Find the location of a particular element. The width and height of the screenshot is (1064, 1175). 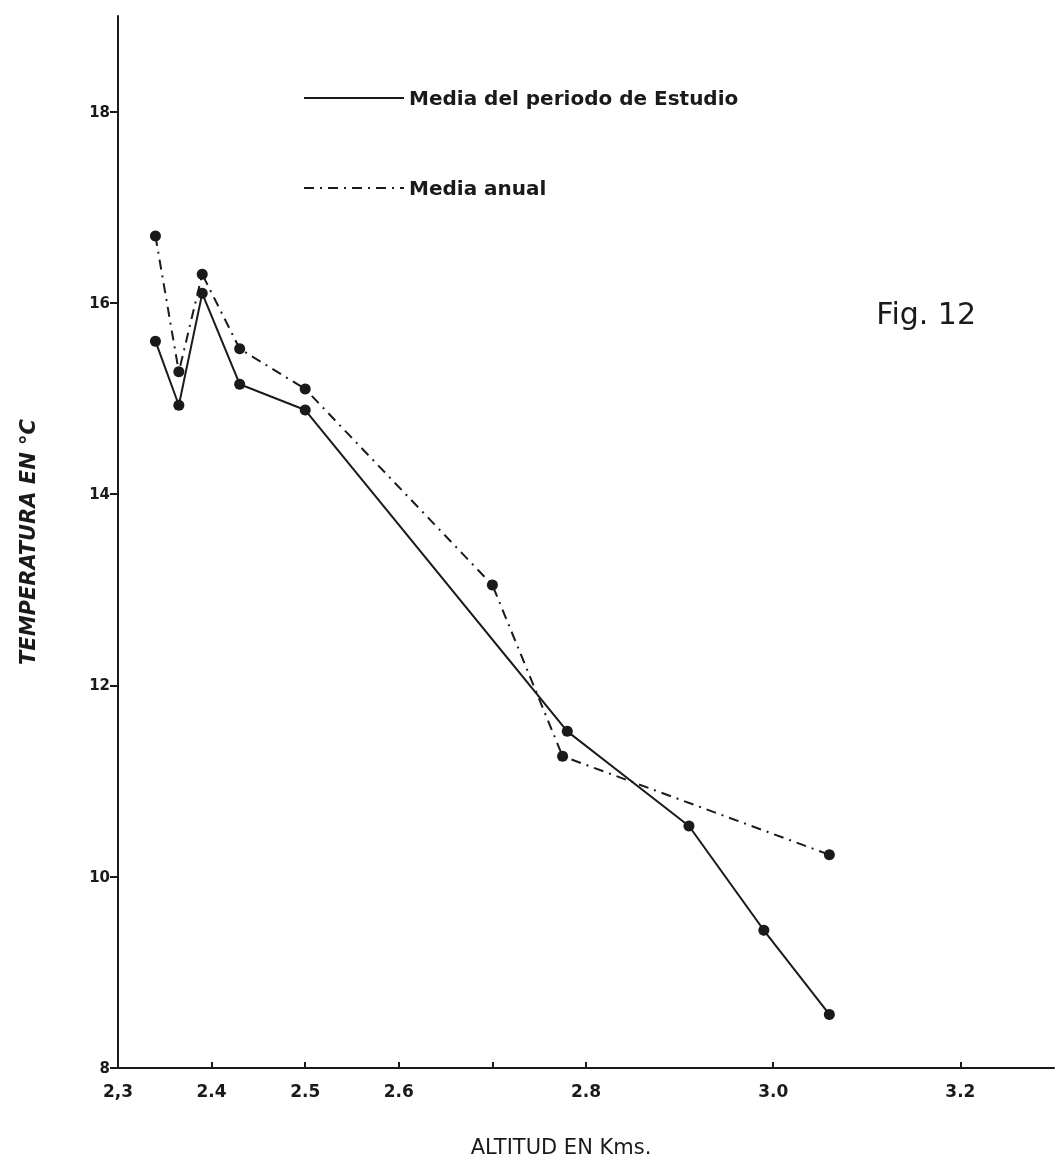

annotation: Fig. 12 is located at coordinates (926, 313).